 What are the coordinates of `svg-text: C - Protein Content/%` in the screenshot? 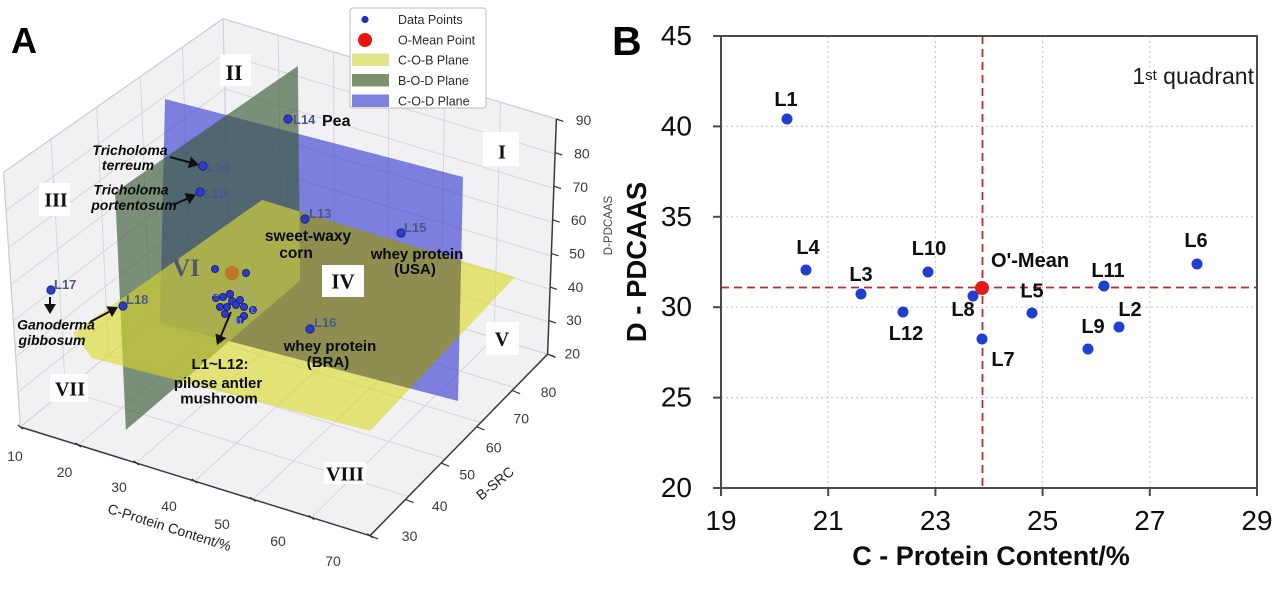 It's located at (991, 556).